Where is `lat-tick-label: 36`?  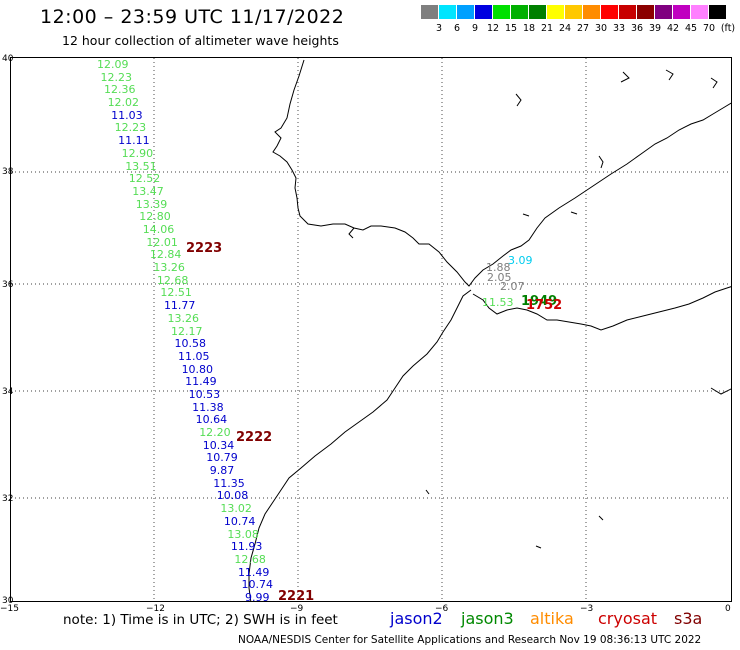
lat-tick-label: 36 is located at coordinates (8, 285).